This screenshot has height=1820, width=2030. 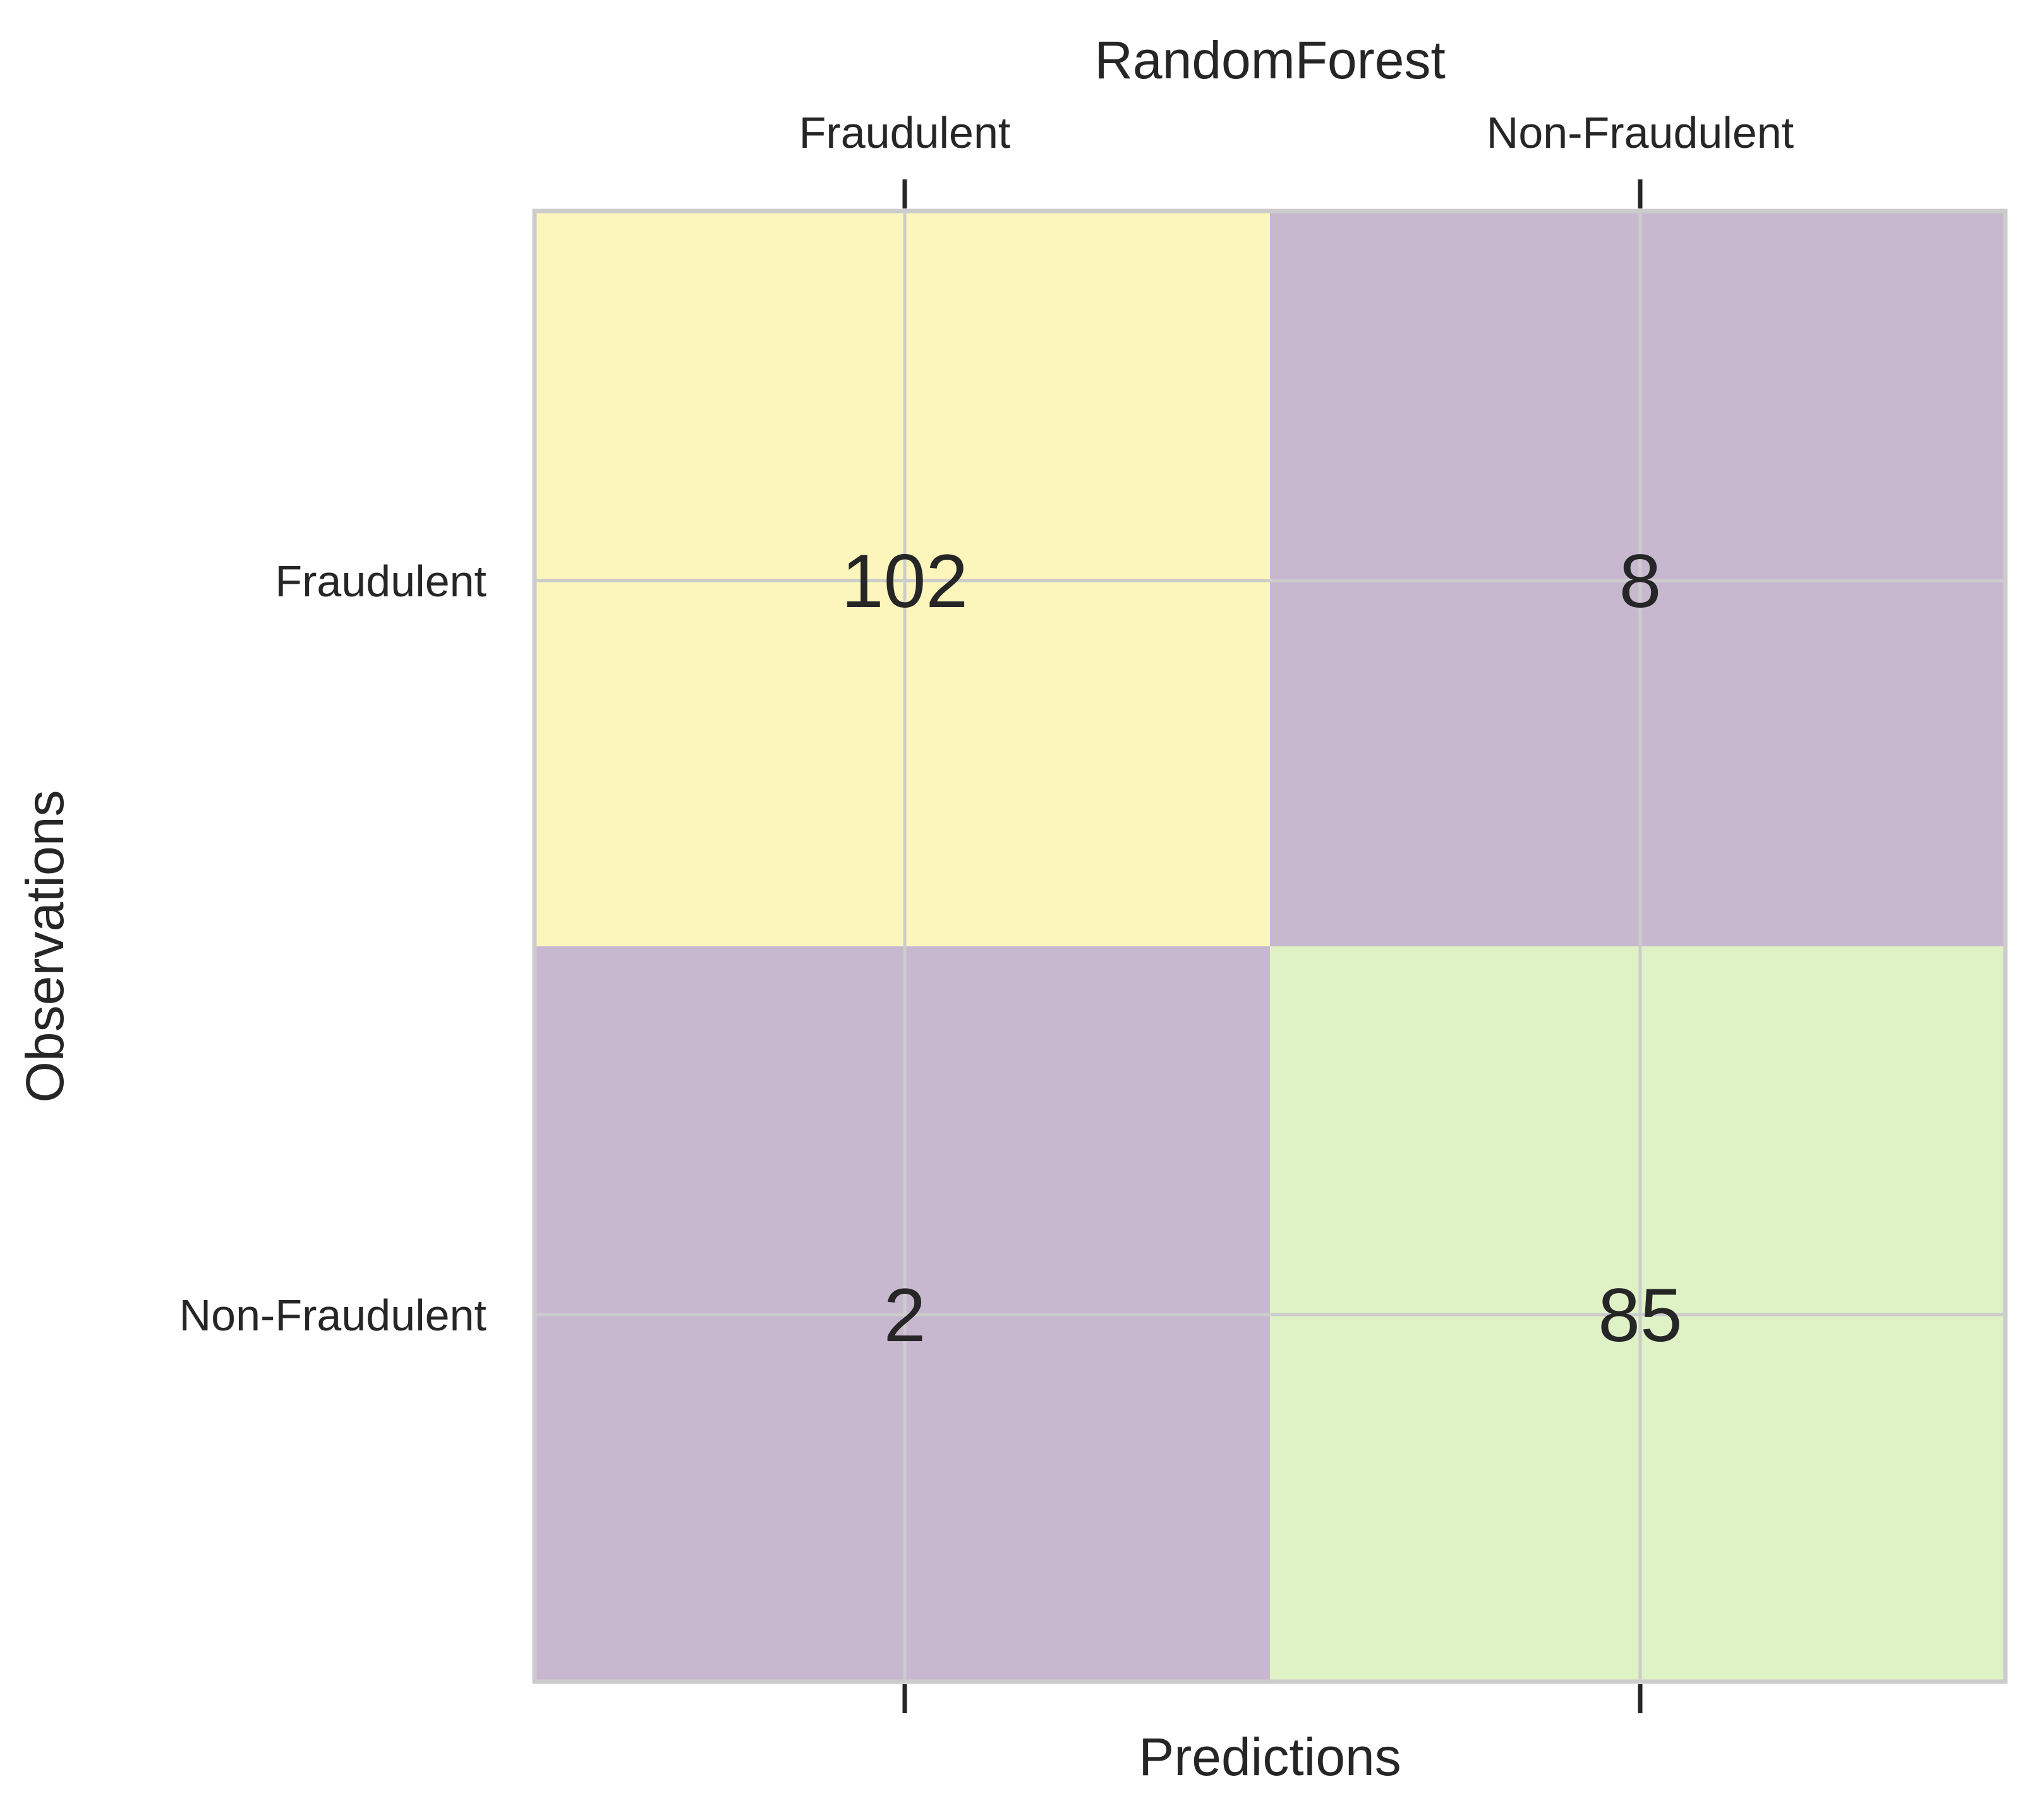 I want to click on chart-title: RandomForest, so click(x=1270, y=60).